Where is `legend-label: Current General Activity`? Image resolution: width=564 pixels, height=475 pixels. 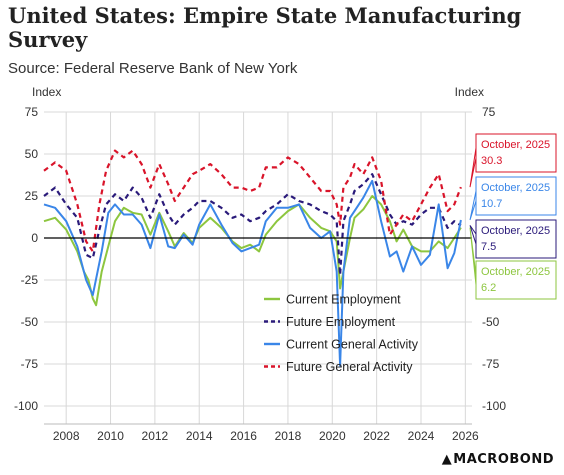
legend-label: Current General Activity is located at coordinates (352, 345).